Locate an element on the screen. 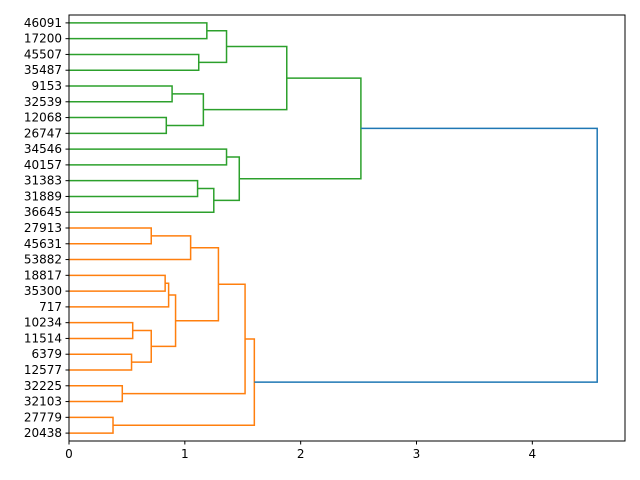 The width and height of the screenshot is (640, 480). x-tick-label: 0 is located at coordinates (69, 454).